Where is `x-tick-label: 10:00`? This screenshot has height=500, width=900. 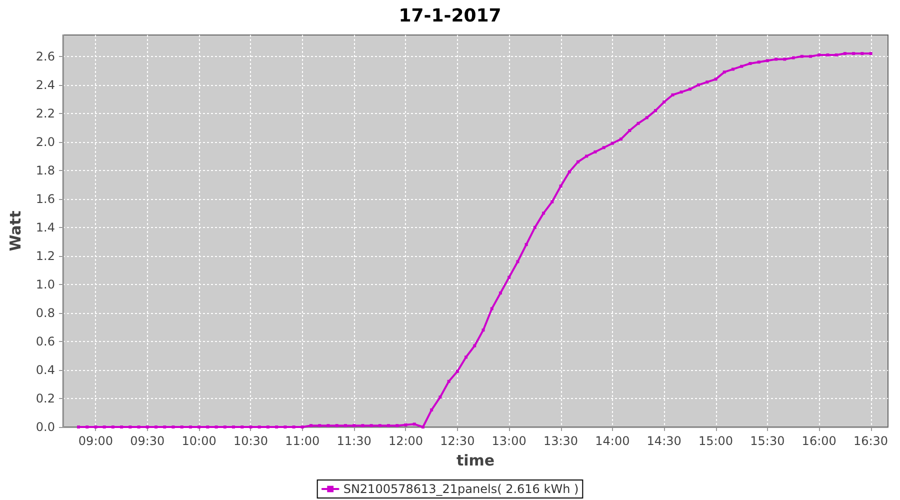
x-tick-label: 10:00 is located at coordinates (199, 441).